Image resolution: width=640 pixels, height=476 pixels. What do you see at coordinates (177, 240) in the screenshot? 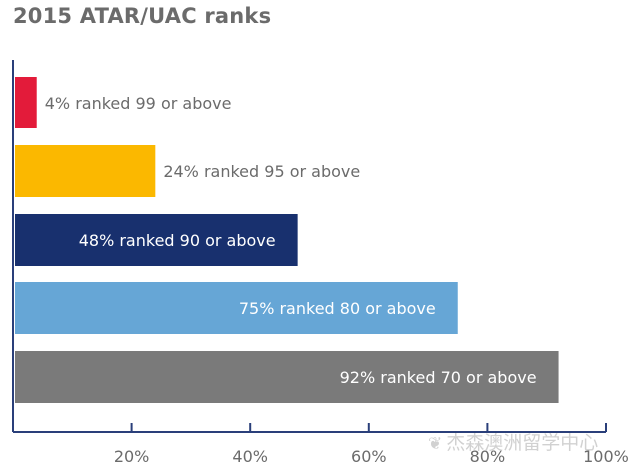
I see `bar-label: 48% ranked 90 or above` at bounding box center [177, 240].